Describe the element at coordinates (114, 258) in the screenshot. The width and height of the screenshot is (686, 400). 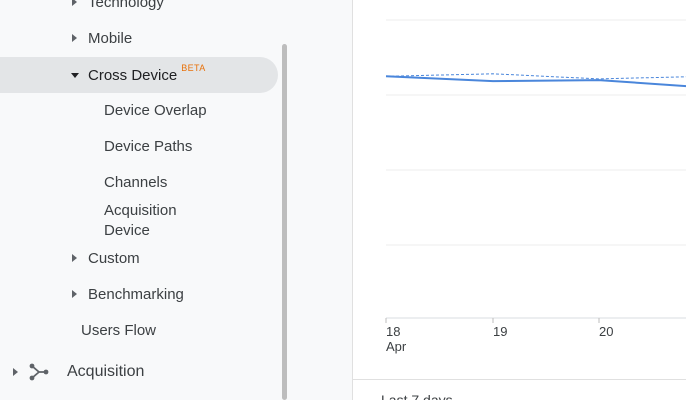
I see `sidebar-item-label: Custom` at that location.